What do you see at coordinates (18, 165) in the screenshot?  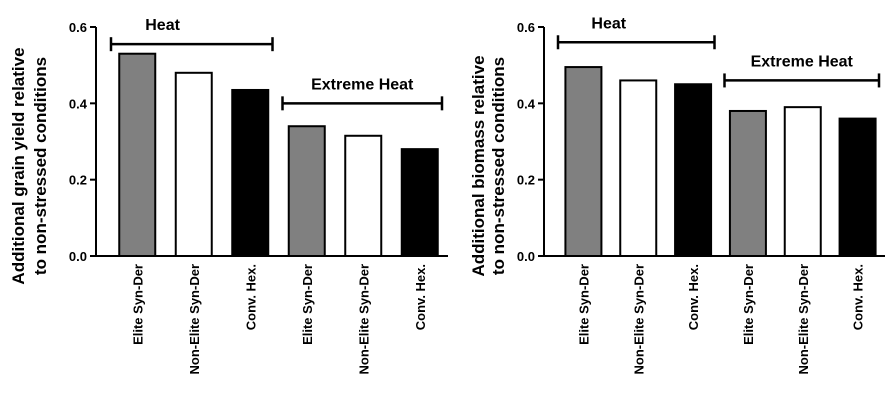 I see `y-axis-title-line1: Additional grain yield relative` at bounding box center [18, 165].